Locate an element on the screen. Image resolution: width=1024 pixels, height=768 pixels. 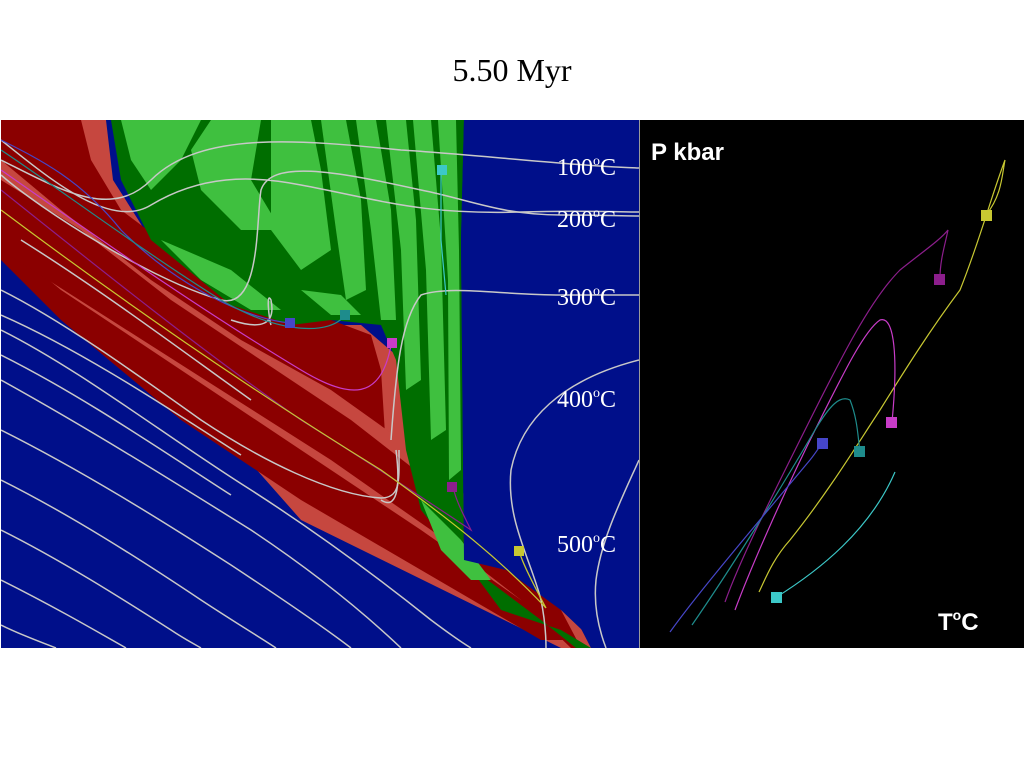
pt-marker-magenta is located at coordinates (891, 422).